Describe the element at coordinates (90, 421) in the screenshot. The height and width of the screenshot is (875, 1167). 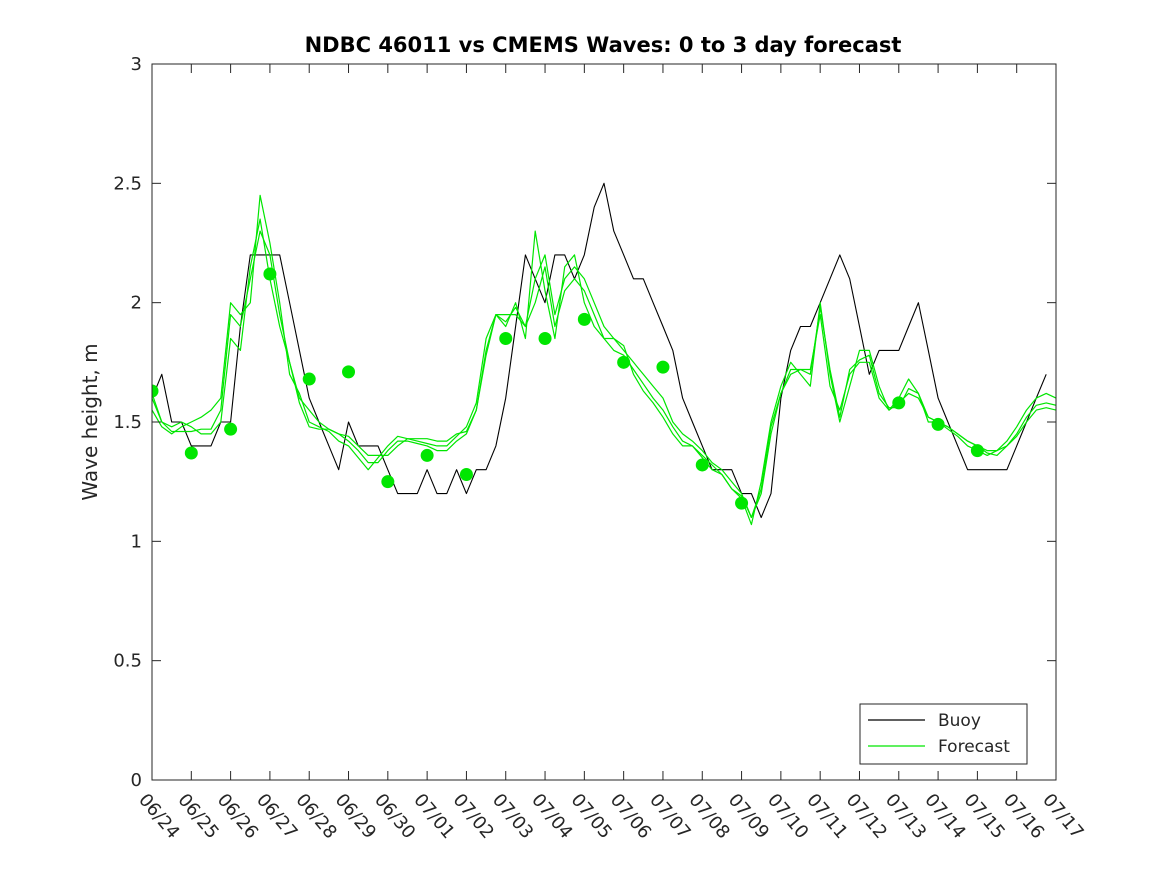
I see `y-axis-label: Wave height, m` at that location.